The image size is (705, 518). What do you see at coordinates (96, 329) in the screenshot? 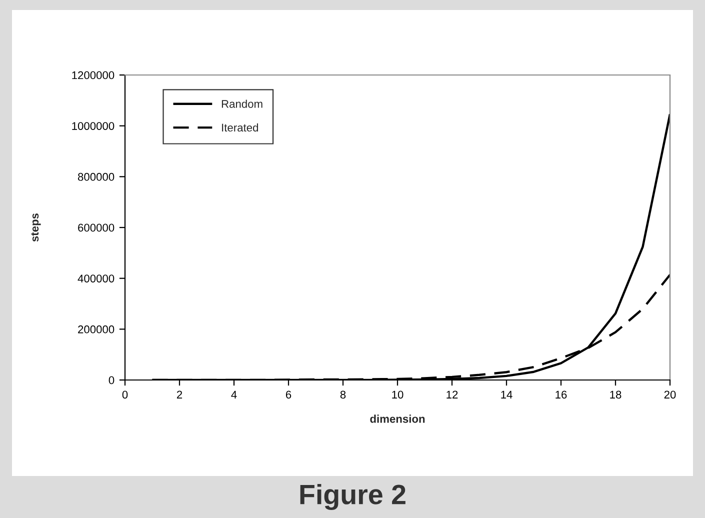
I see `y-tick-label: 200000` at bounding box center [96, 329].